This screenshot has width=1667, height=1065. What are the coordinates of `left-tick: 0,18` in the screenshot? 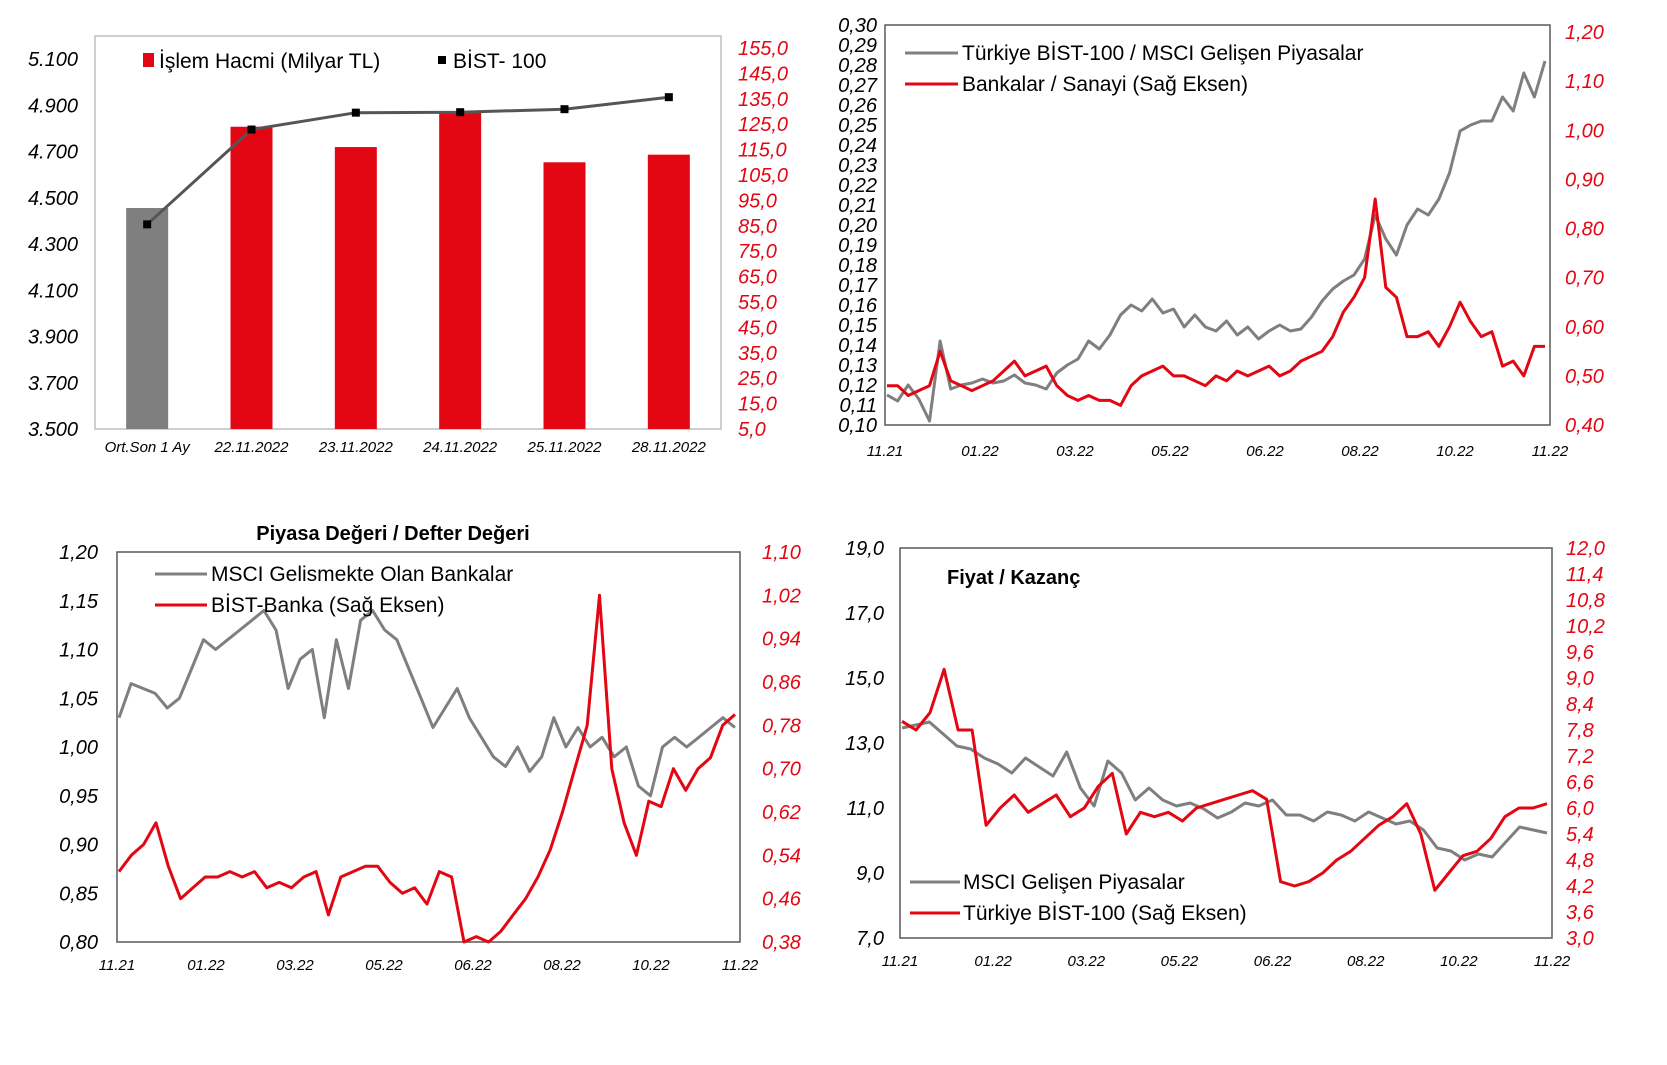 It's located at (857, 266).